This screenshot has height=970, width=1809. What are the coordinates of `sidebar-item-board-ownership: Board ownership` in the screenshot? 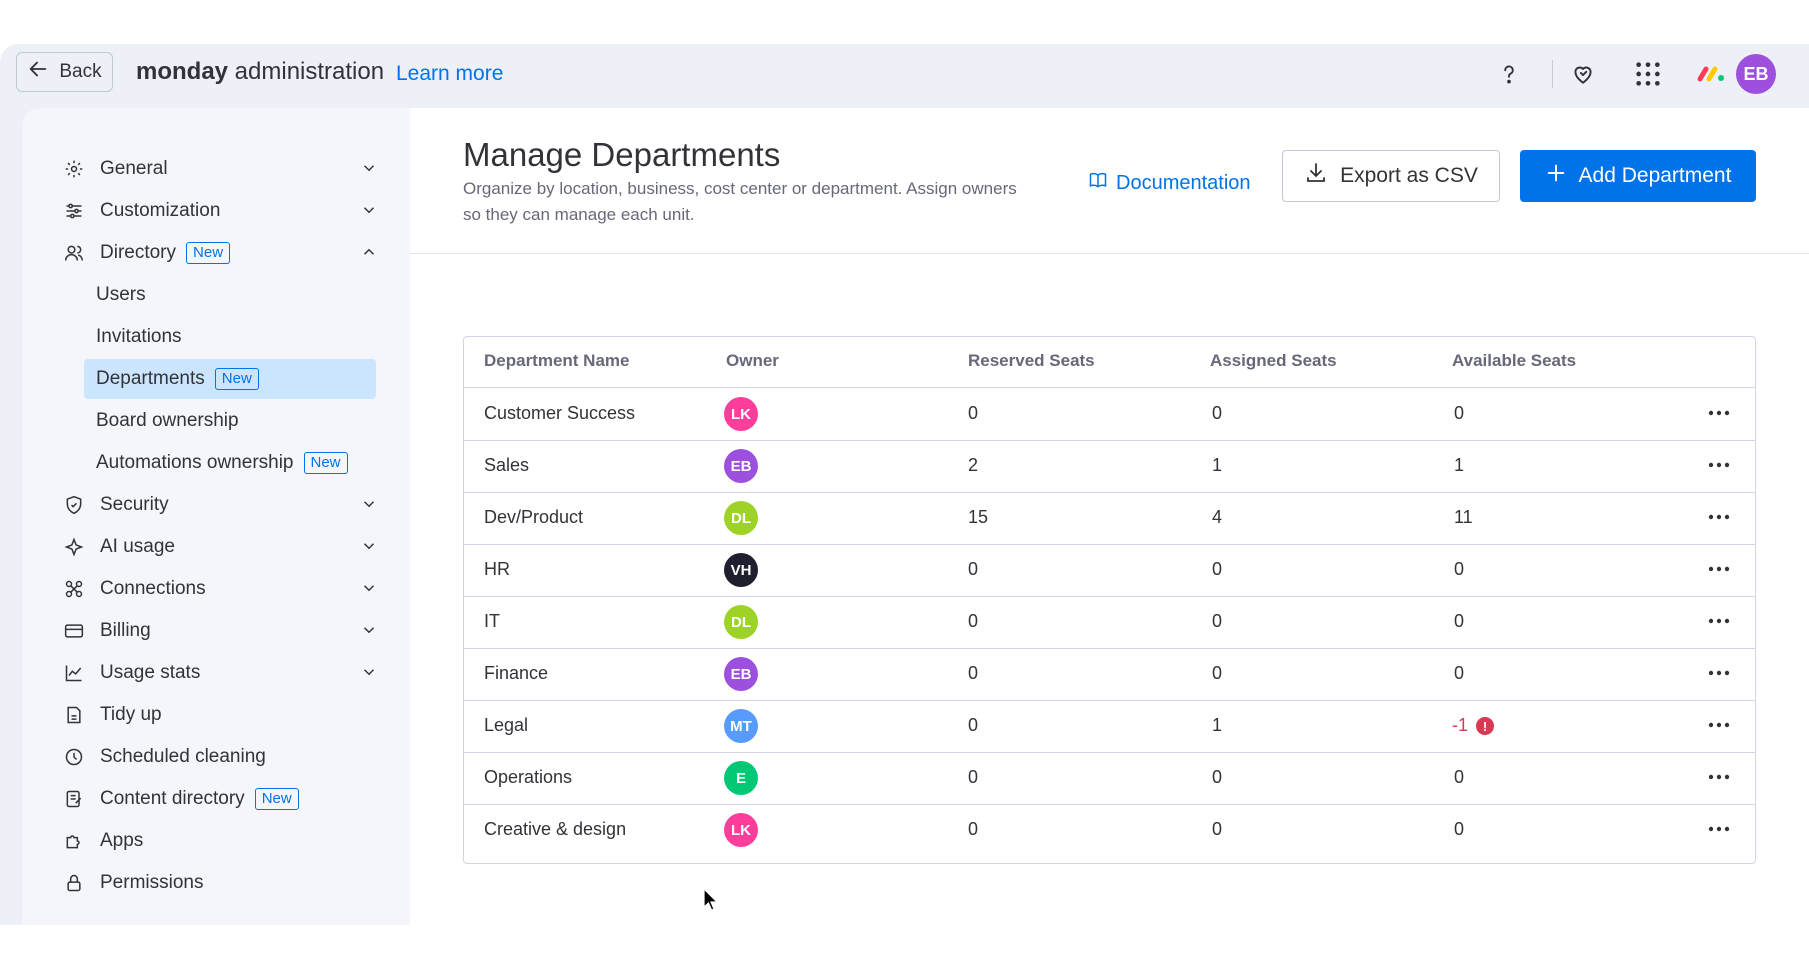 It's located at (230, 421).